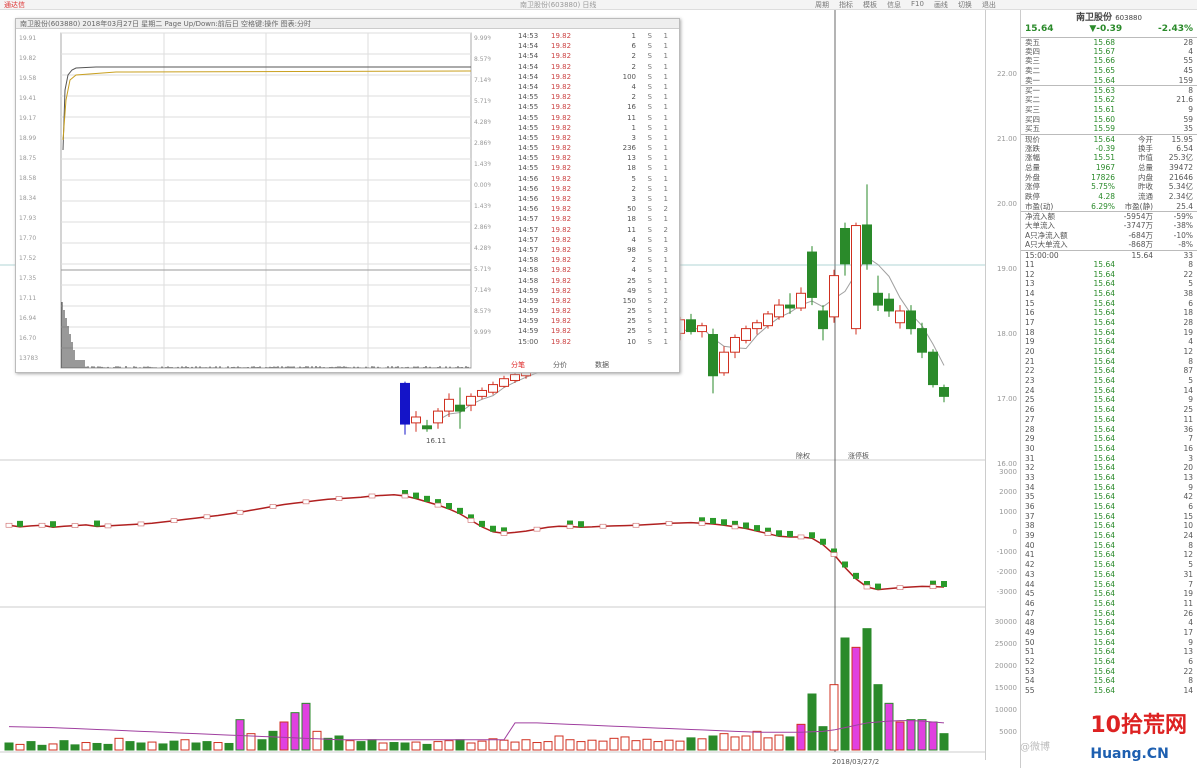  I want to click on sell-level: 卖二 15.65 45, so click(1109, 71).